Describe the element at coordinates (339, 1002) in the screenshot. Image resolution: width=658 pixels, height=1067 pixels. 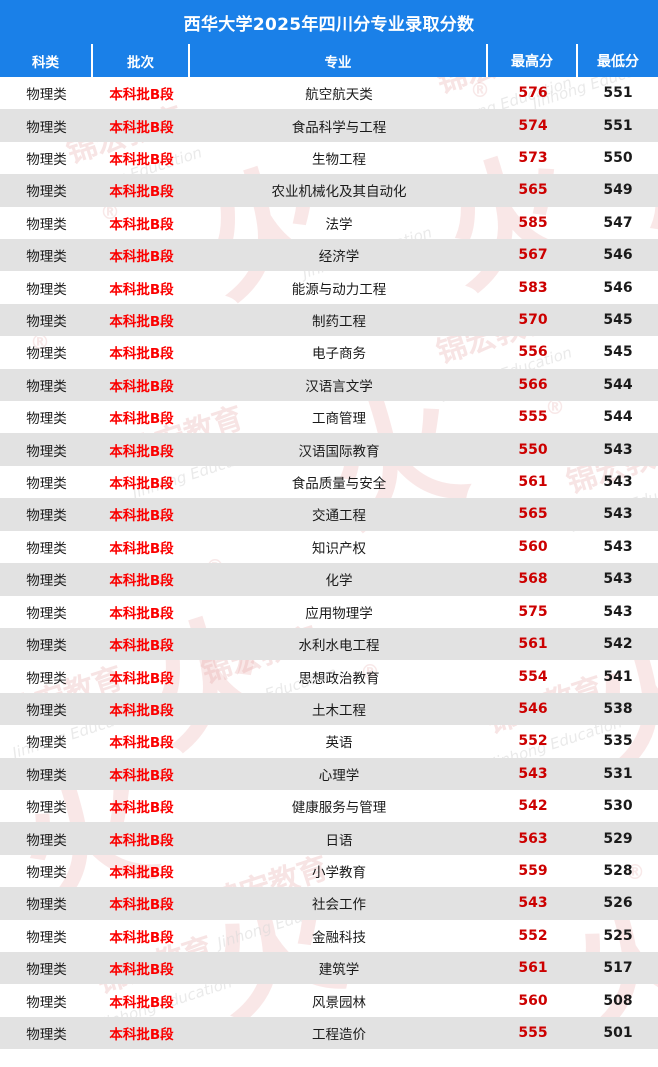
I see `cell-major: 风景园林` at that location.